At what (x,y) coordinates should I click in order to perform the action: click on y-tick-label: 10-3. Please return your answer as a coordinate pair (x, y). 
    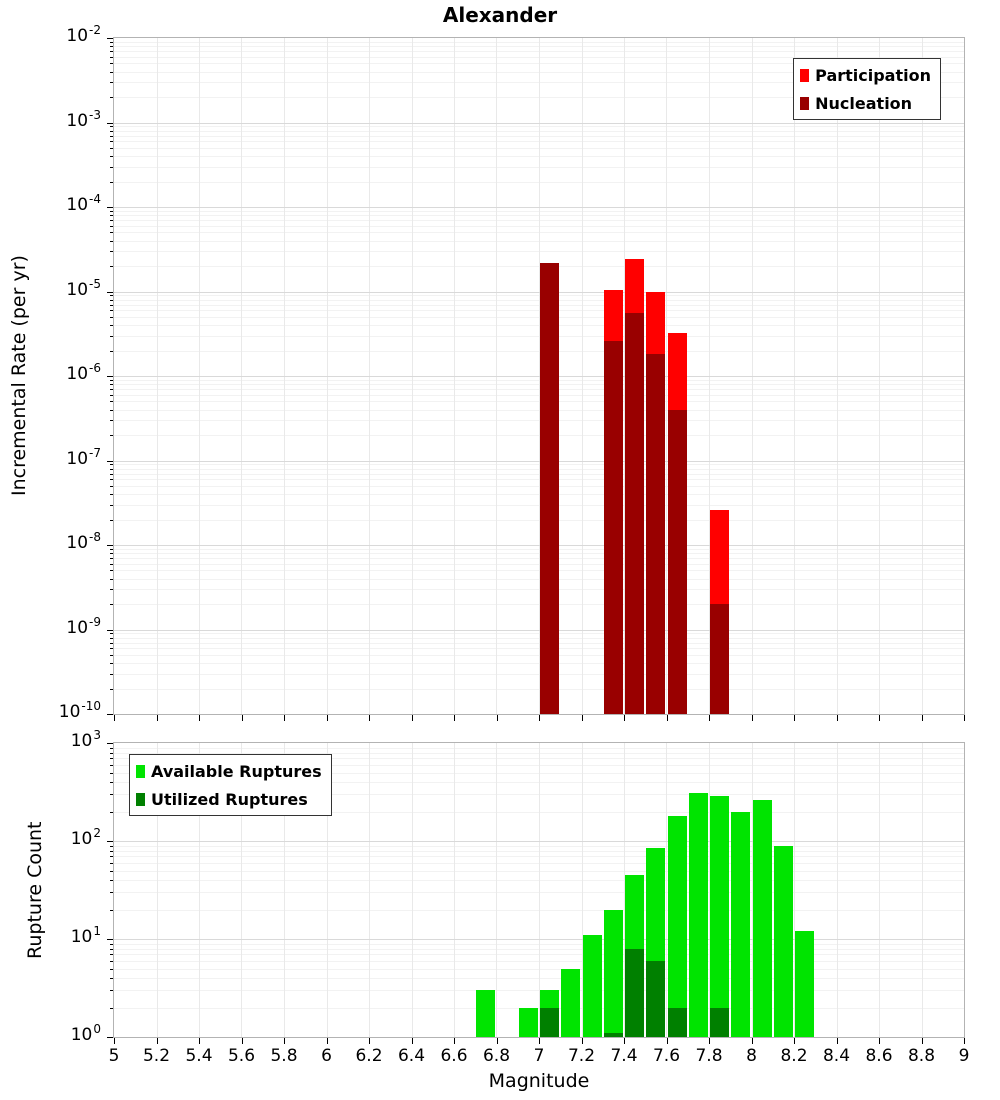
    Looking at the image, I should click on (50, 119).